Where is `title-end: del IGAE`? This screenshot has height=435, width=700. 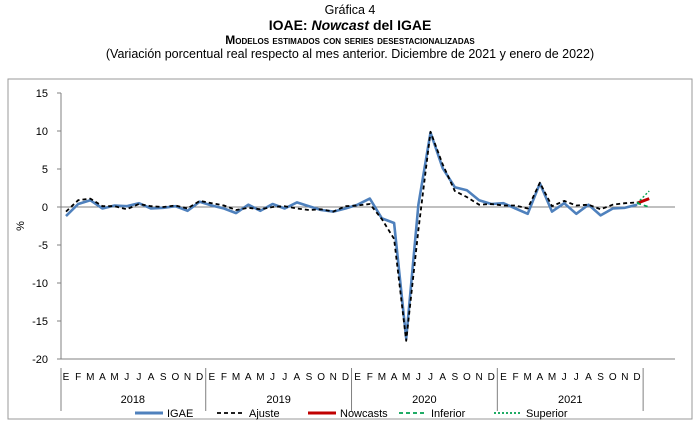 title-end: del IGAE is located at coordinates (400, 25).